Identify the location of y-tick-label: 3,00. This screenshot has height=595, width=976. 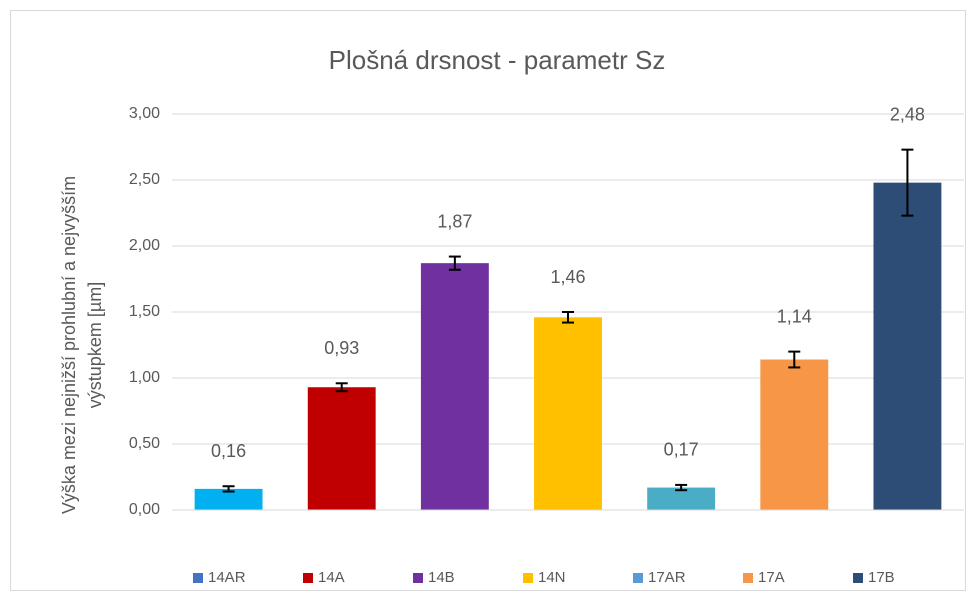
(144, 113).